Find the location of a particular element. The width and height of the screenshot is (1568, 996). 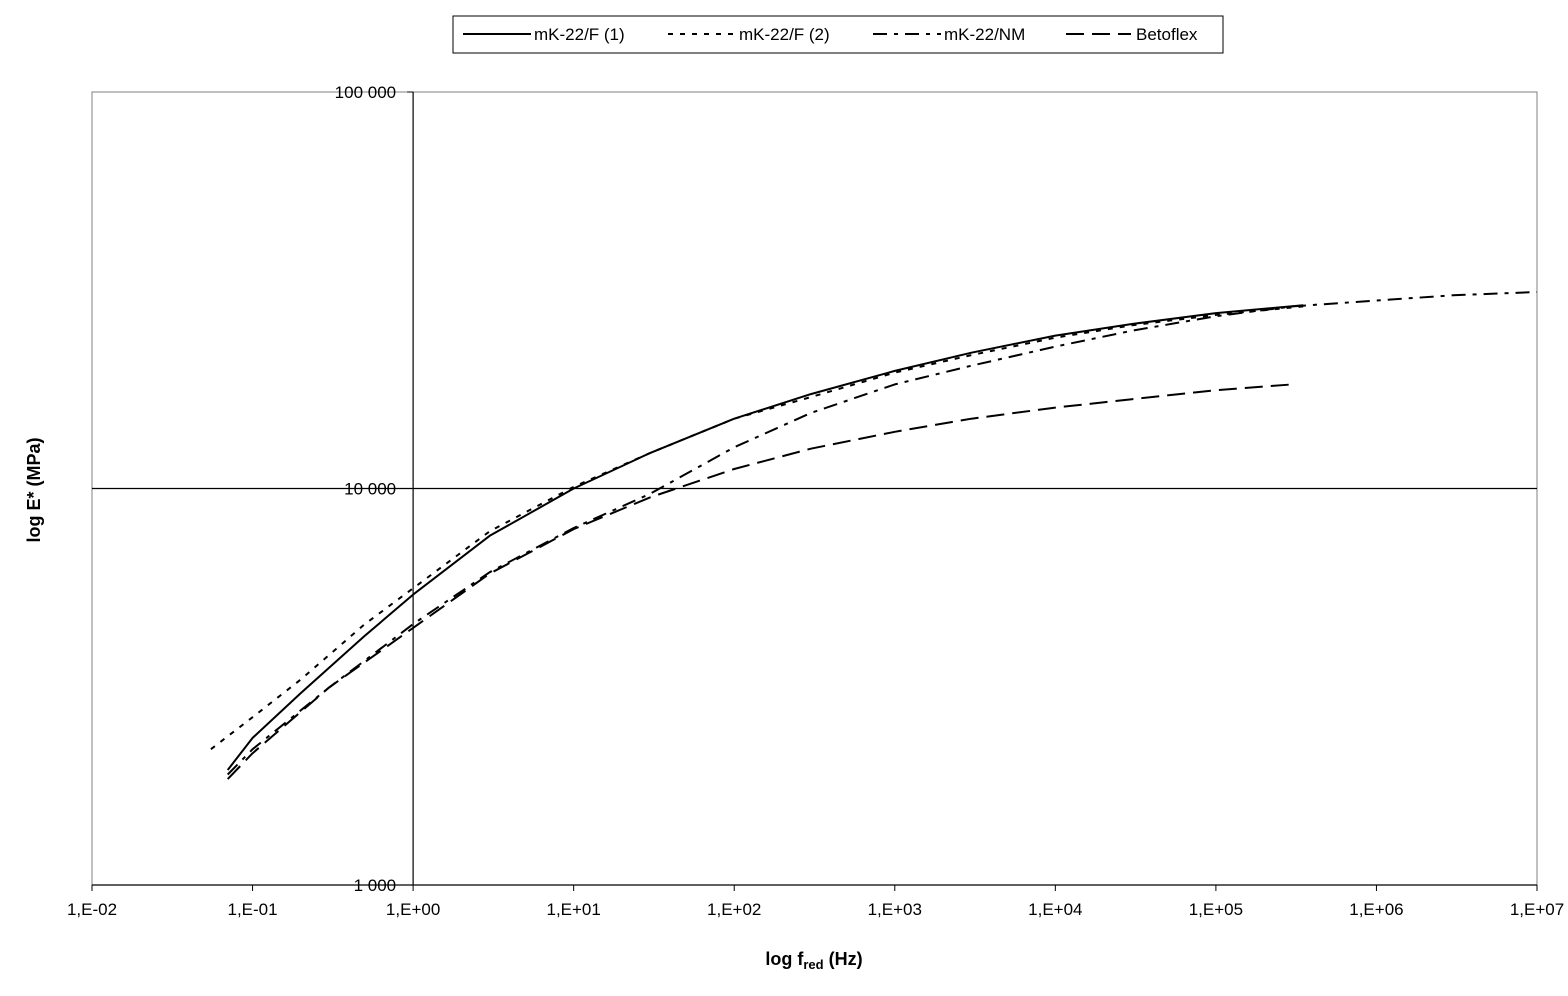

y-tick-label: 100 000 is located at coordinates (365, 92).